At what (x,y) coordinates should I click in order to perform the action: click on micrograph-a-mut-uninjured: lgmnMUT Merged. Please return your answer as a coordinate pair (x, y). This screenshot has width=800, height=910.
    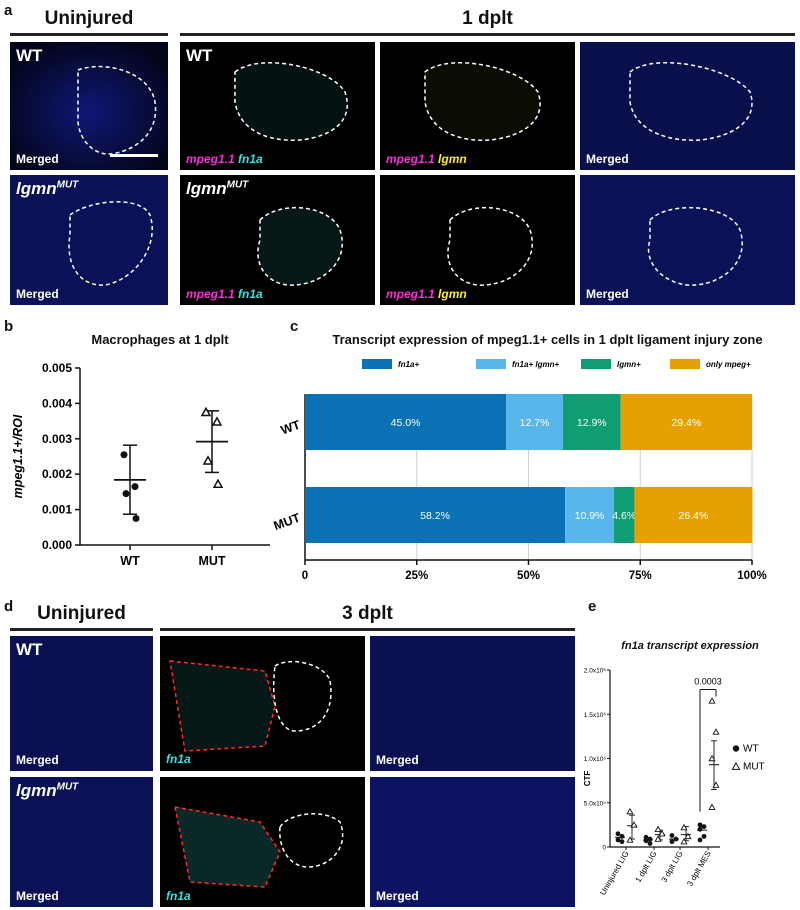
    Looking at the image, I should click on (89, 240).